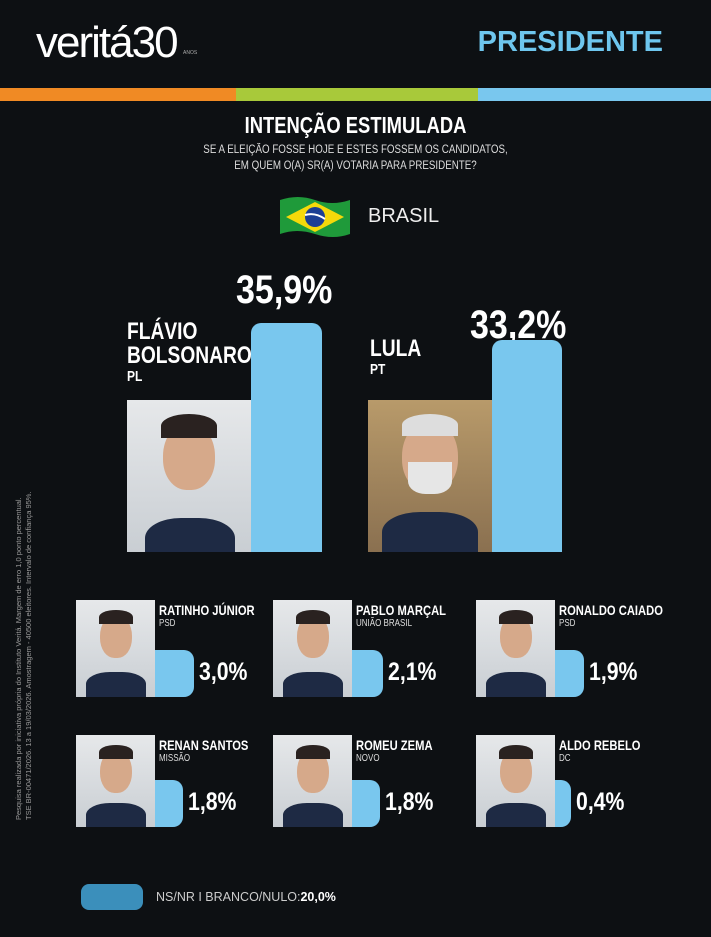  Describe the element at coordinates (107, 42) in the screenshot. I see `verita-logo: veritá30` at that location.